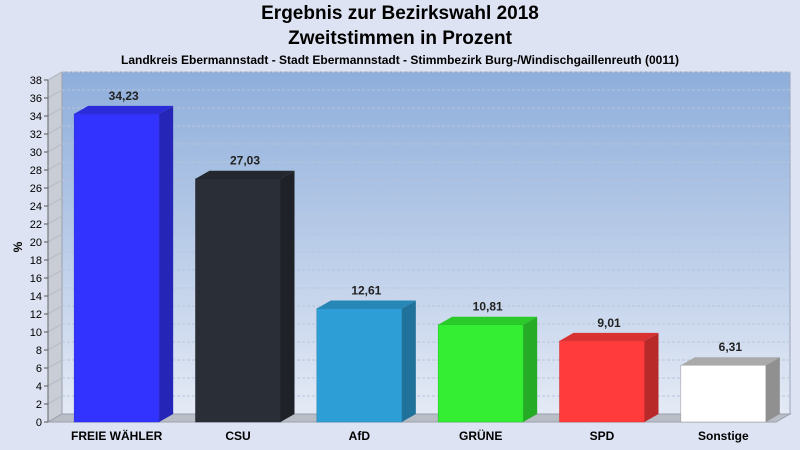 This screenshot has width=800, height=450. Describe the element at coordinates (400, 13) in the screenshot. I see `chart-title: Ergebnis zur Bezirkswahl 2018` at that location.